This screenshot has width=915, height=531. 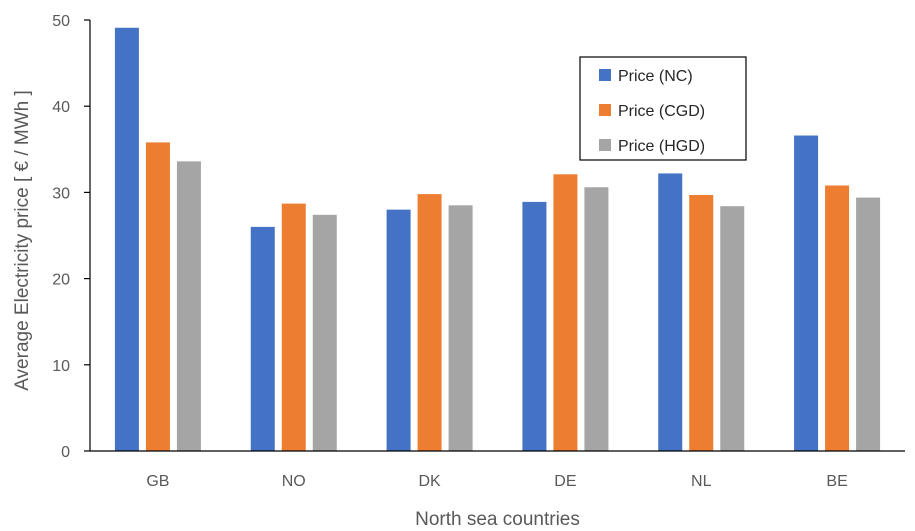 What do you see at coordinates (65, 452) in the screenshot?
I see `y-tick-label: 0` at bounding box center [65, 452].